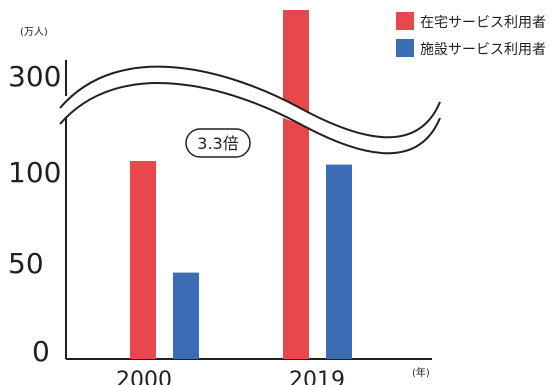 The width and height of the screenshot is (559, 385). What do you see at coordinates (41, 351) in the screenshot?
I see `y-tick-0: 0` at bounding box center [41, 351].